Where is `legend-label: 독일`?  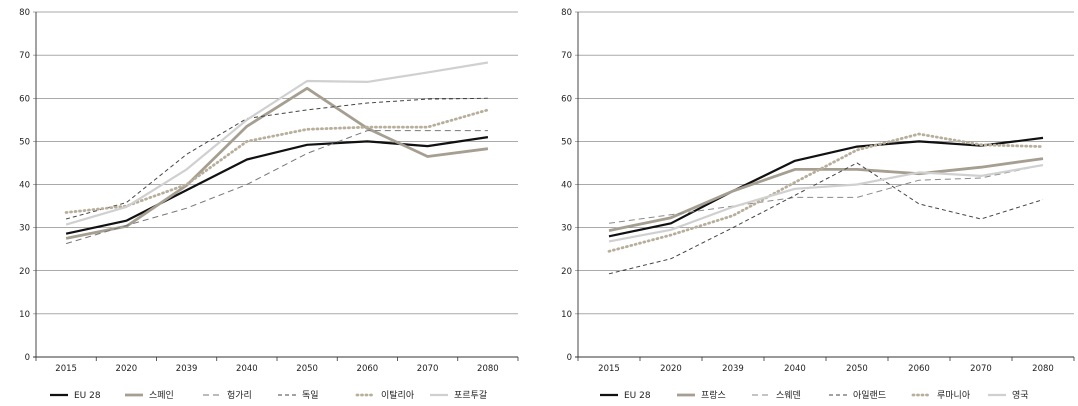
legend-label: 독일 is located at coordinates (310, 395).